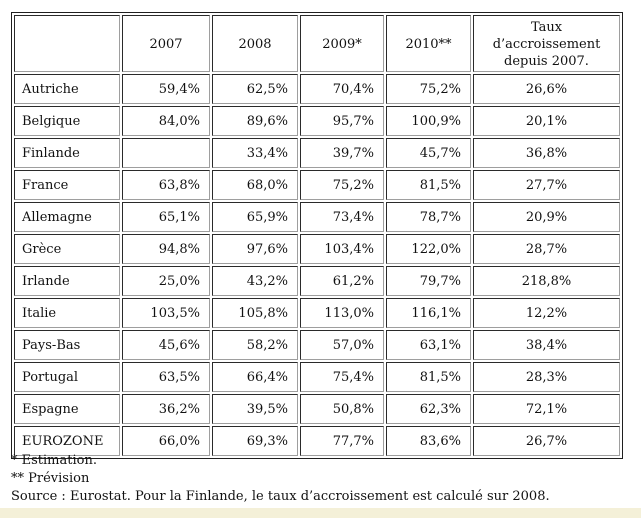 The image size is (641, 518). I want to click on table-row: Pays-Bas 45,6% 58,2% 57,0% 63,1% 38,4%, so click(317, 345).